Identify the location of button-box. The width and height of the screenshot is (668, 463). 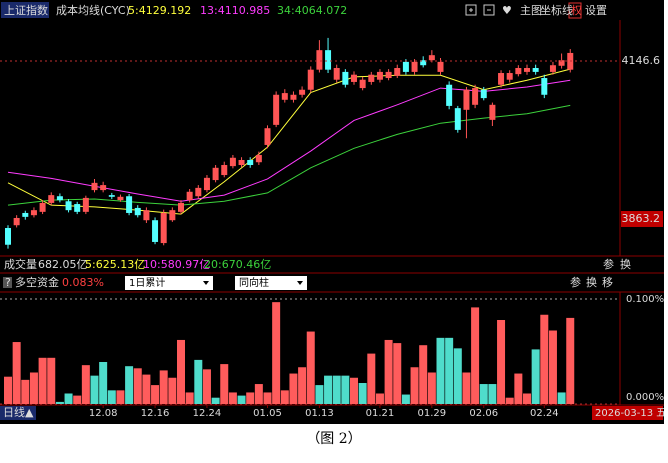
(575, 10).